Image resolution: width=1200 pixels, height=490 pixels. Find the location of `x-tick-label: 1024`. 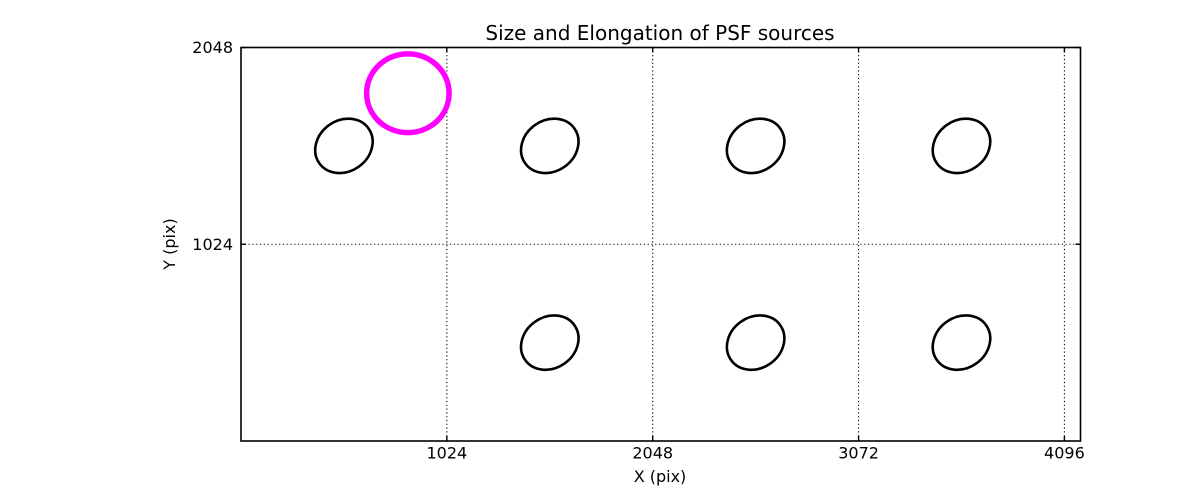

x-tick-label: 1024 is located at coordinates (446, 453).